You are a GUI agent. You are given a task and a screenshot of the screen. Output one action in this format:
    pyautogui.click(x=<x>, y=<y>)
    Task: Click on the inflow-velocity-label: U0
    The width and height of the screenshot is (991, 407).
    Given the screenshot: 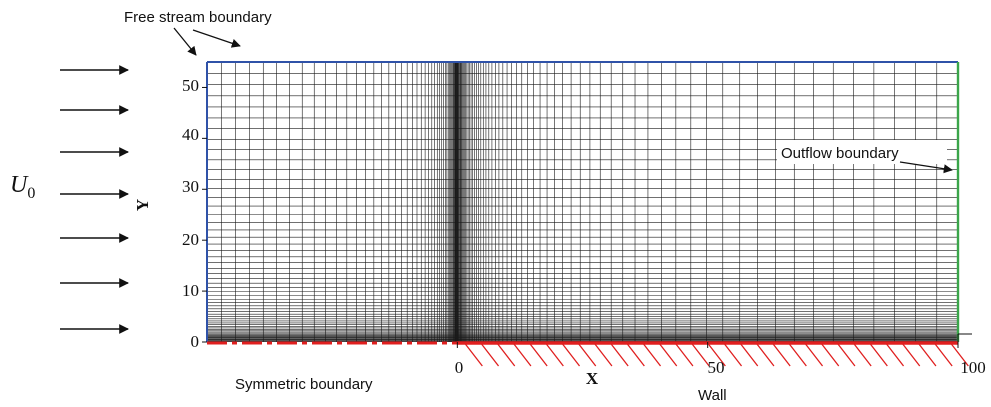 What is the action you would take?
    pyautogui.click(x=22, y=187)
    